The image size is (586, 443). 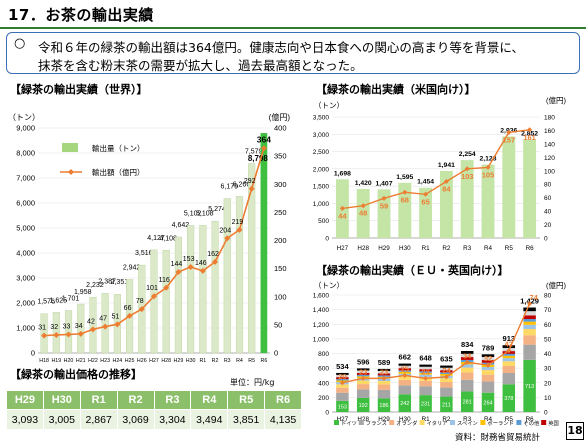 I want to click on world-ytick: 7,000, so click(x=25, y=178).